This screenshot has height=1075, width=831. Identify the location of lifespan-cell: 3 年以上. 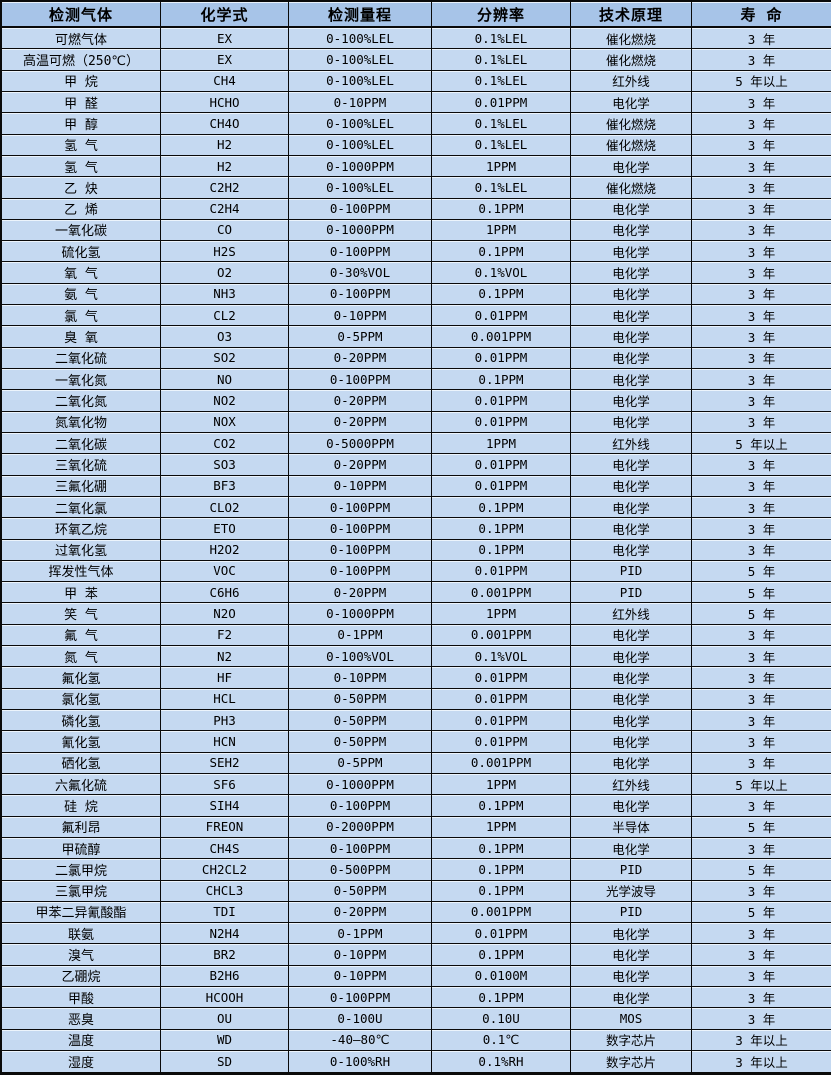
(761, 1062).